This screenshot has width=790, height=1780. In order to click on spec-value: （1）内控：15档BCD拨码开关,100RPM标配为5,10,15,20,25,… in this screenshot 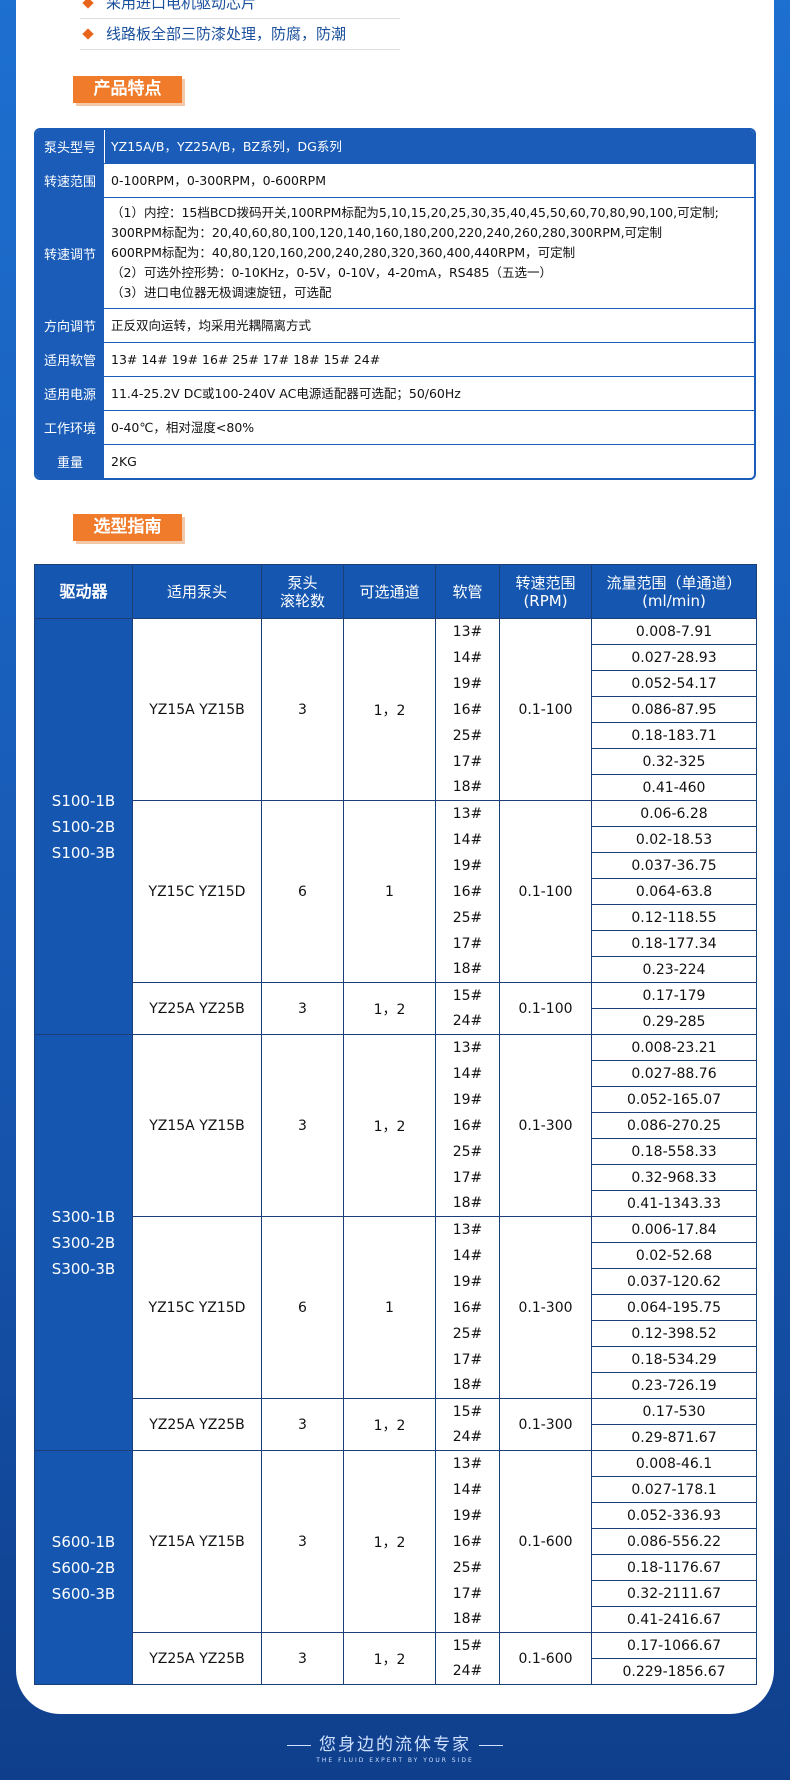, I will do `click(429, 253)`.